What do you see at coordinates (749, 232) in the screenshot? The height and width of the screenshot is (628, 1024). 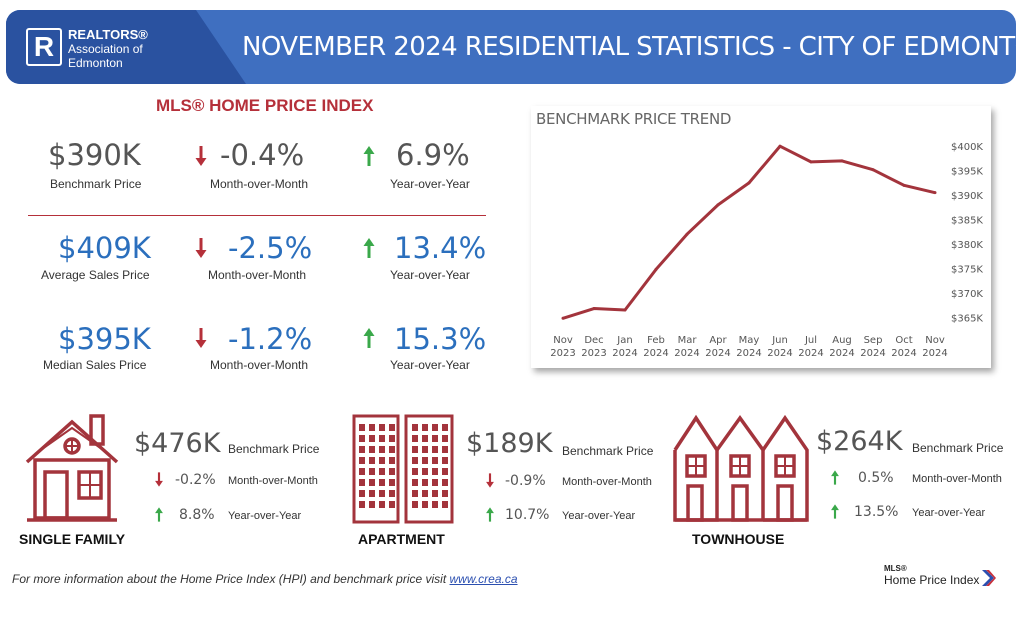 I see `benchmark-price-line` at bounding box center [749, 232].